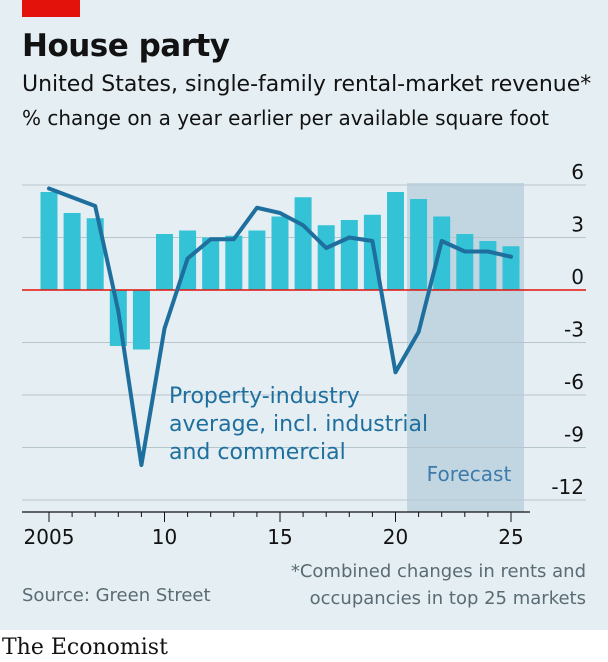  Describe the element at coordinates (116, 595) in the screenshot. I see `source-note: Source: Green Street` at that location.